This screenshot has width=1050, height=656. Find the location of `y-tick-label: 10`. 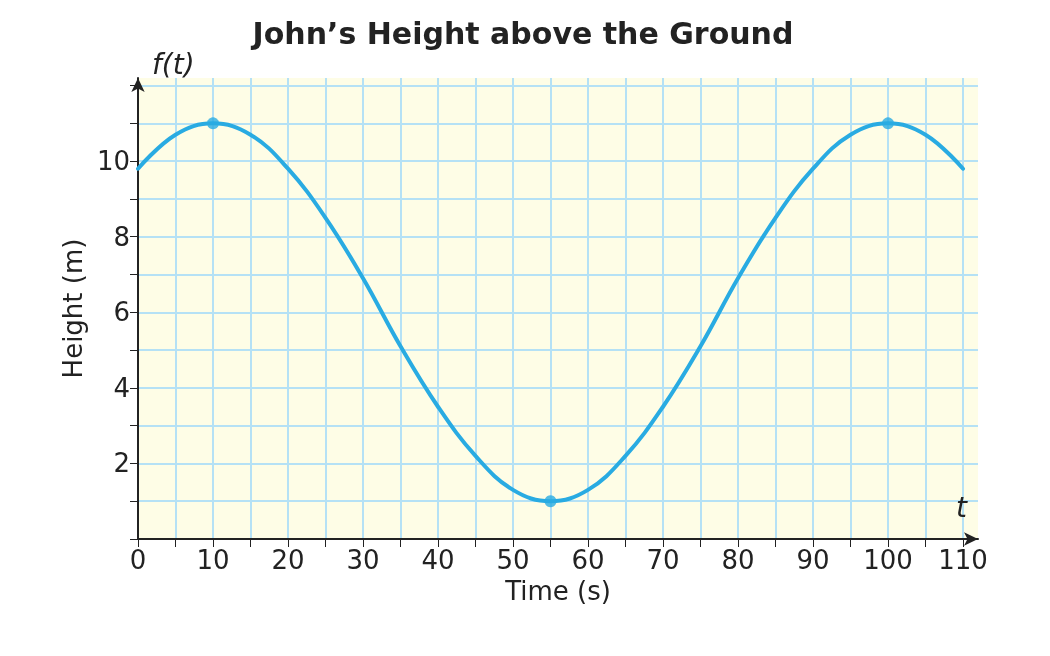

y-tick-label: 10 is located at coordinates (113, 161).